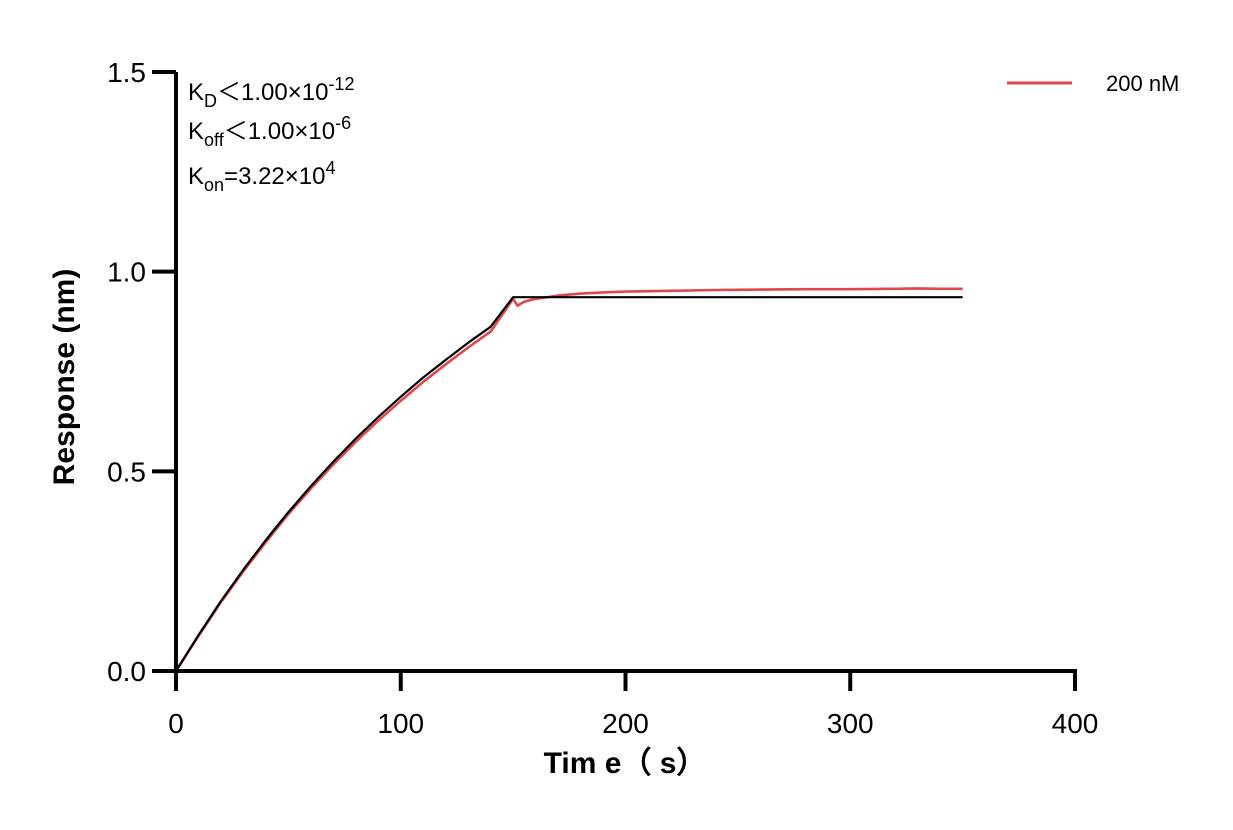 The image size is (1233, 830). What do you see at coordinates (176, 723) in the screenshot?
I see `x-tick-label: 0` at bounding box center [176, 723].